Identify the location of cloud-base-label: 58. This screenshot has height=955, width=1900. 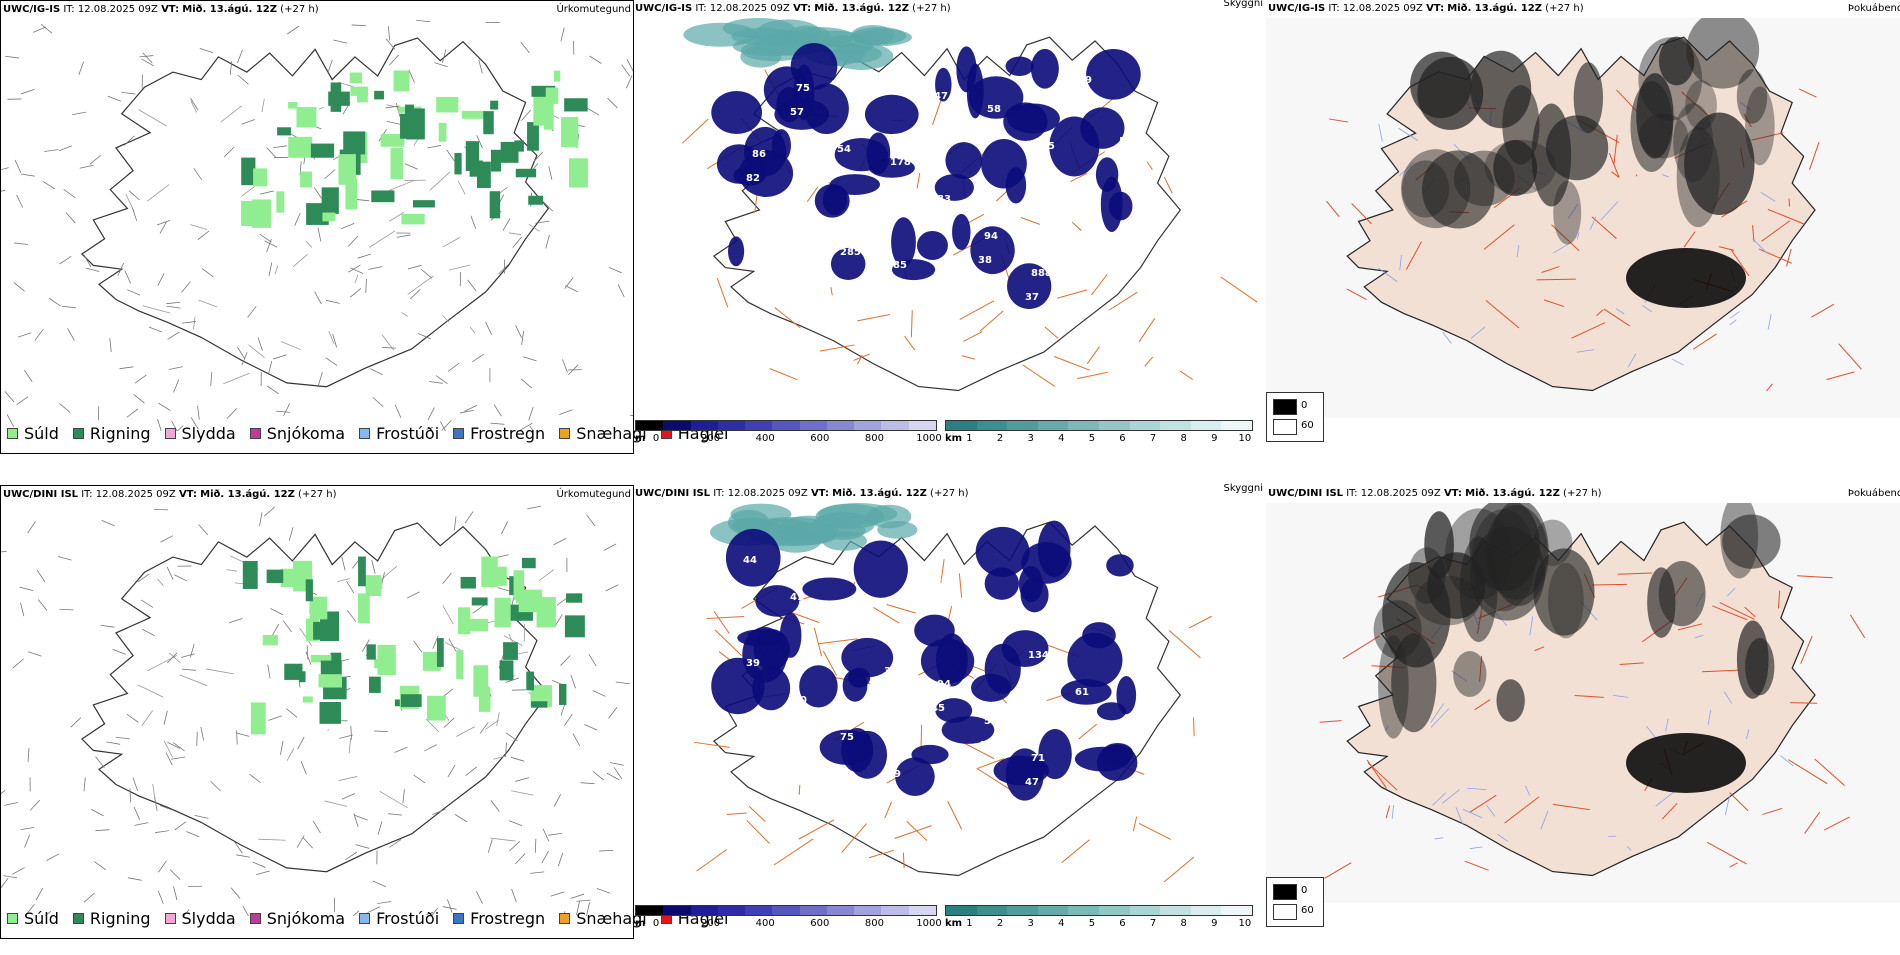
(994, 109).